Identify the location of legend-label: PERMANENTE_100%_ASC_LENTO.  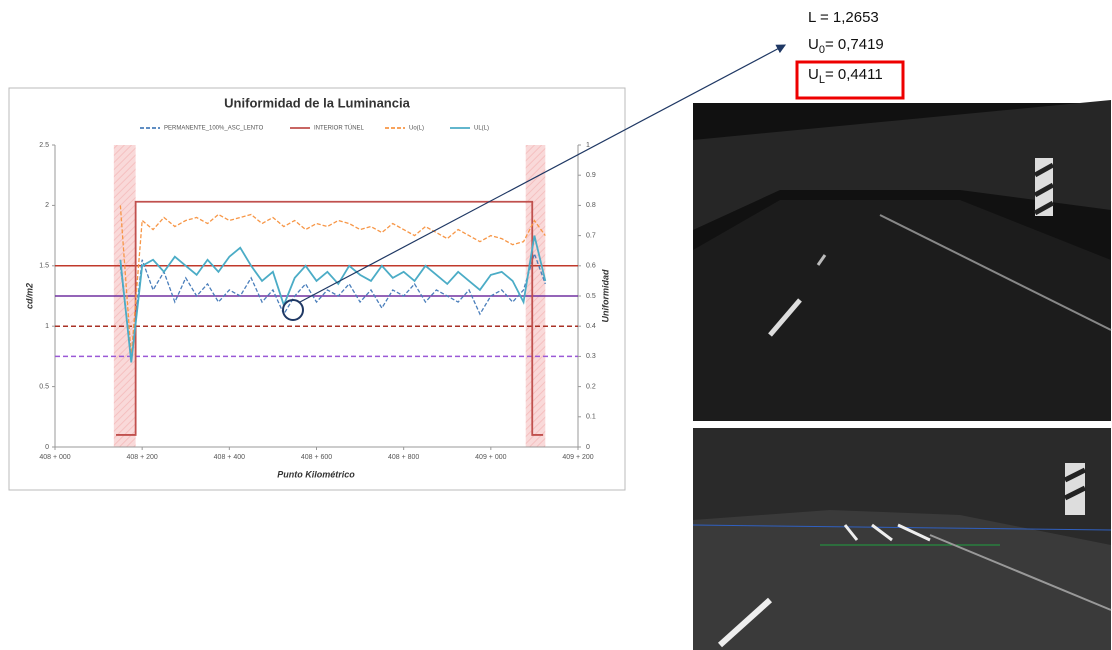
(214, 129).